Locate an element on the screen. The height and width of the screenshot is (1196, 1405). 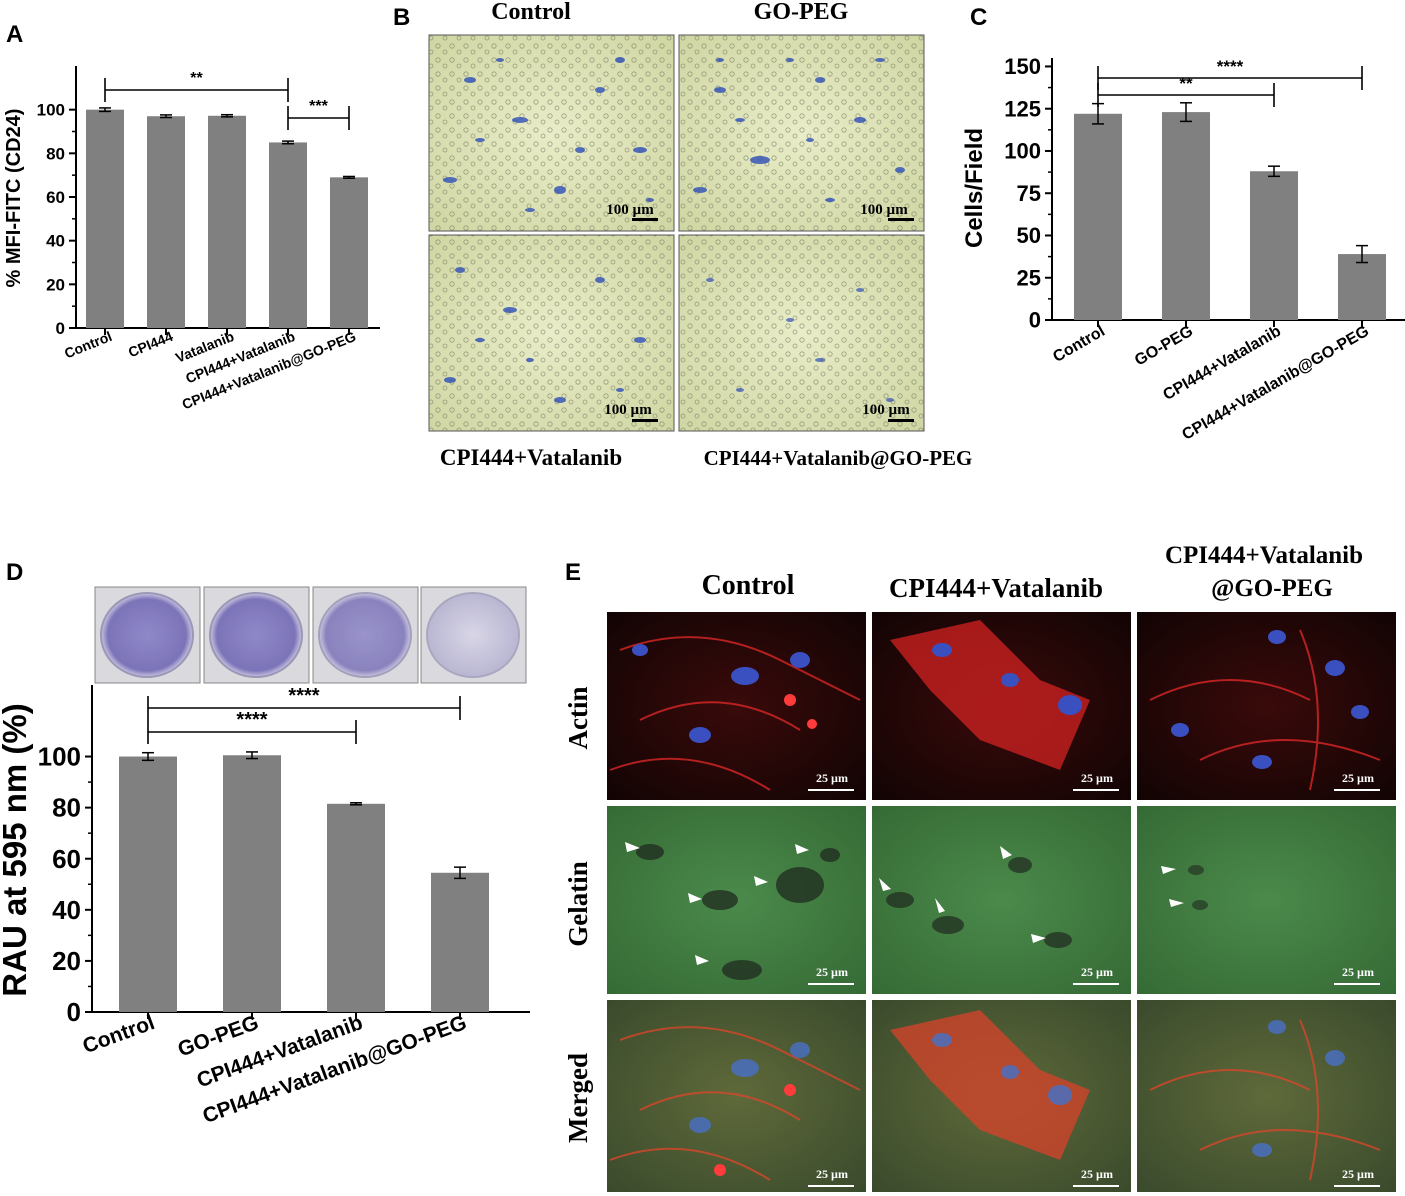
panel-b-letter: B is located at coordinates (401, 17).